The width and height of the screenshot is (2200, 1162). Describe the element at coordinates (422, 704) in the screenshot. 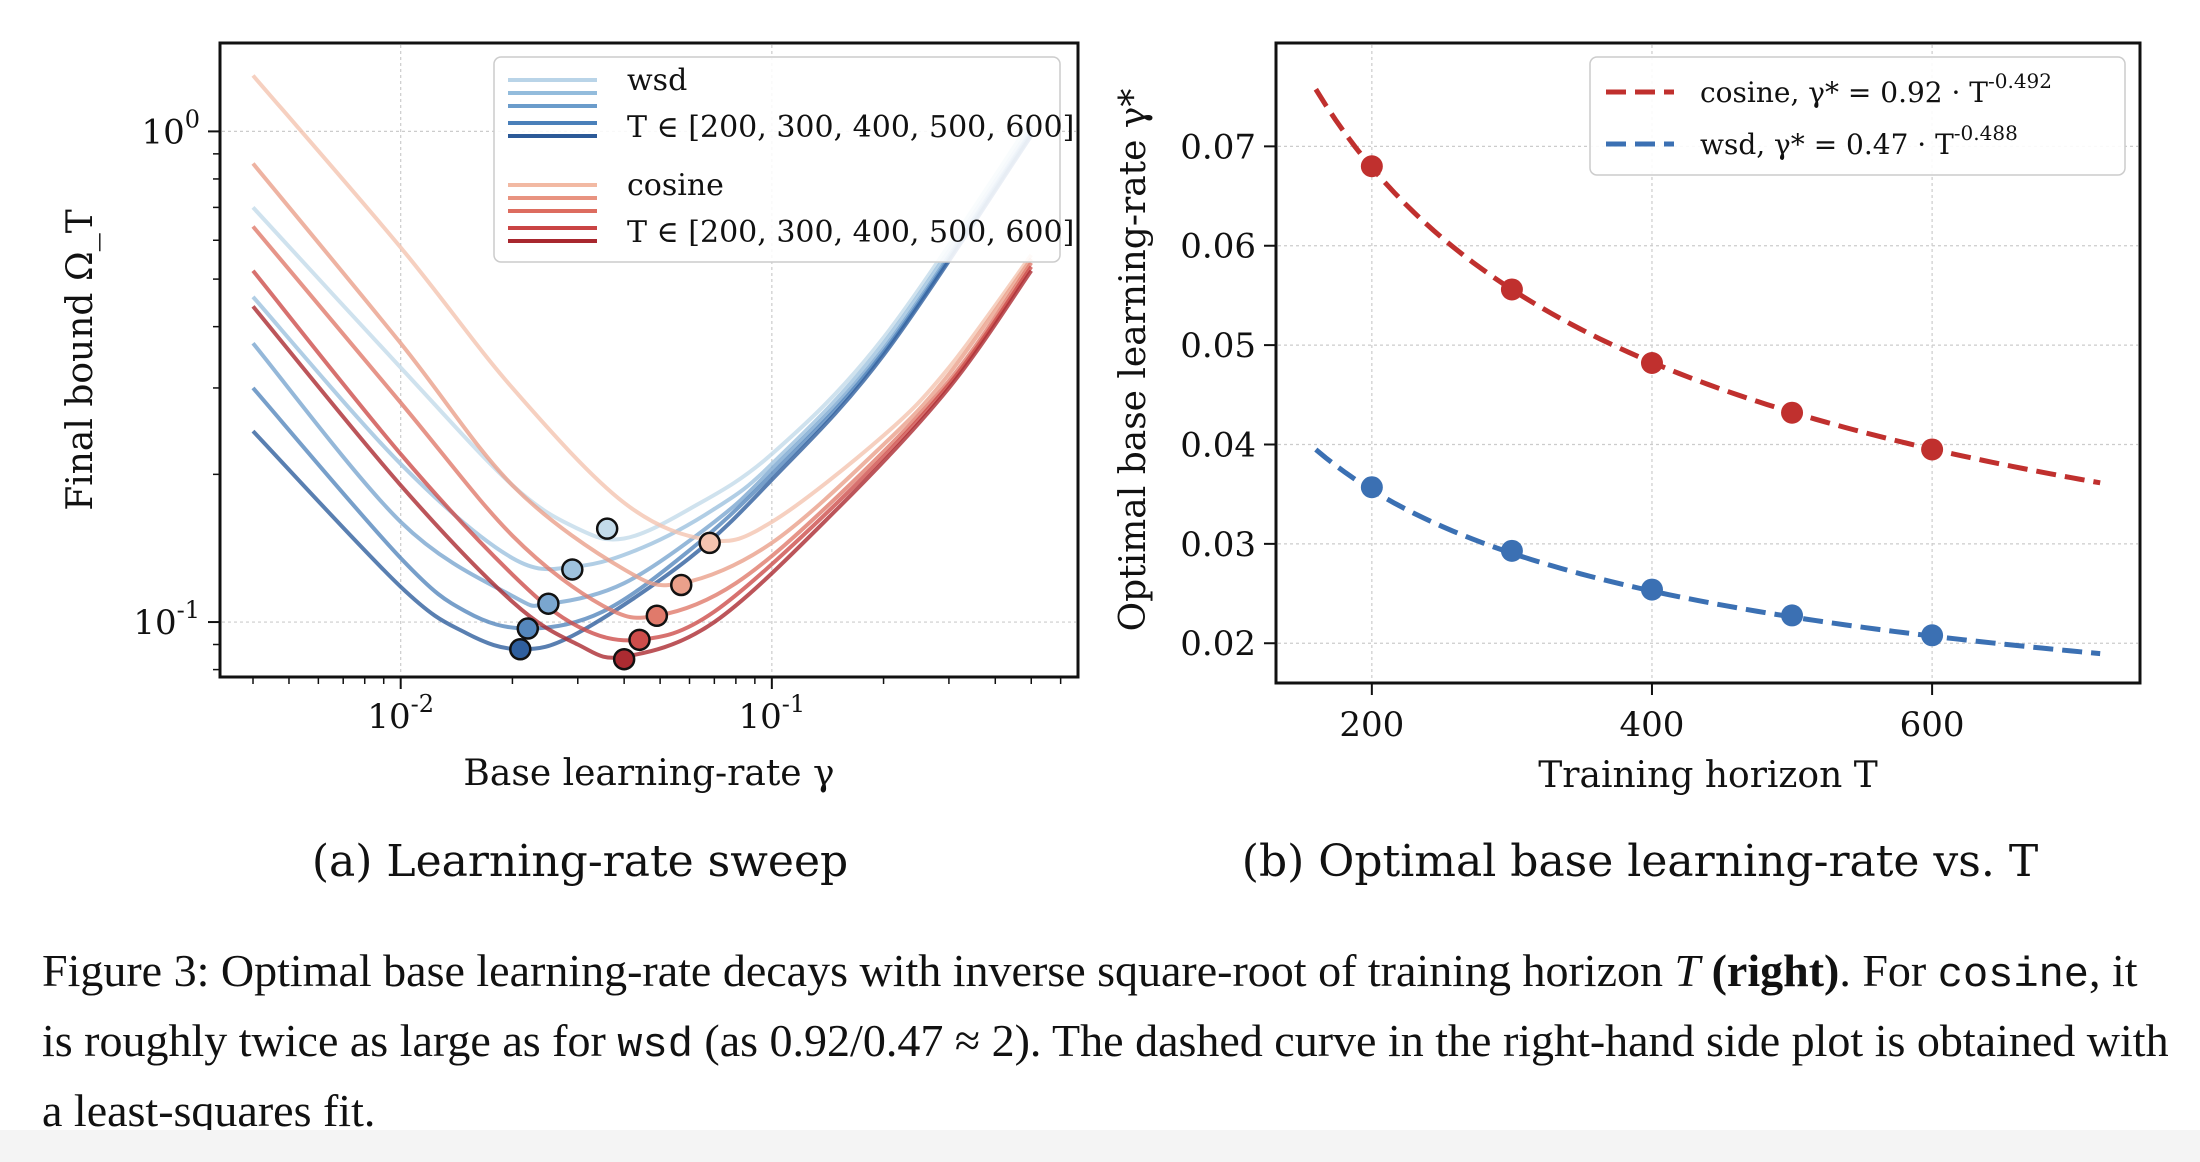

I see `panel-a-x-tick-label-exp: -2` at that location.